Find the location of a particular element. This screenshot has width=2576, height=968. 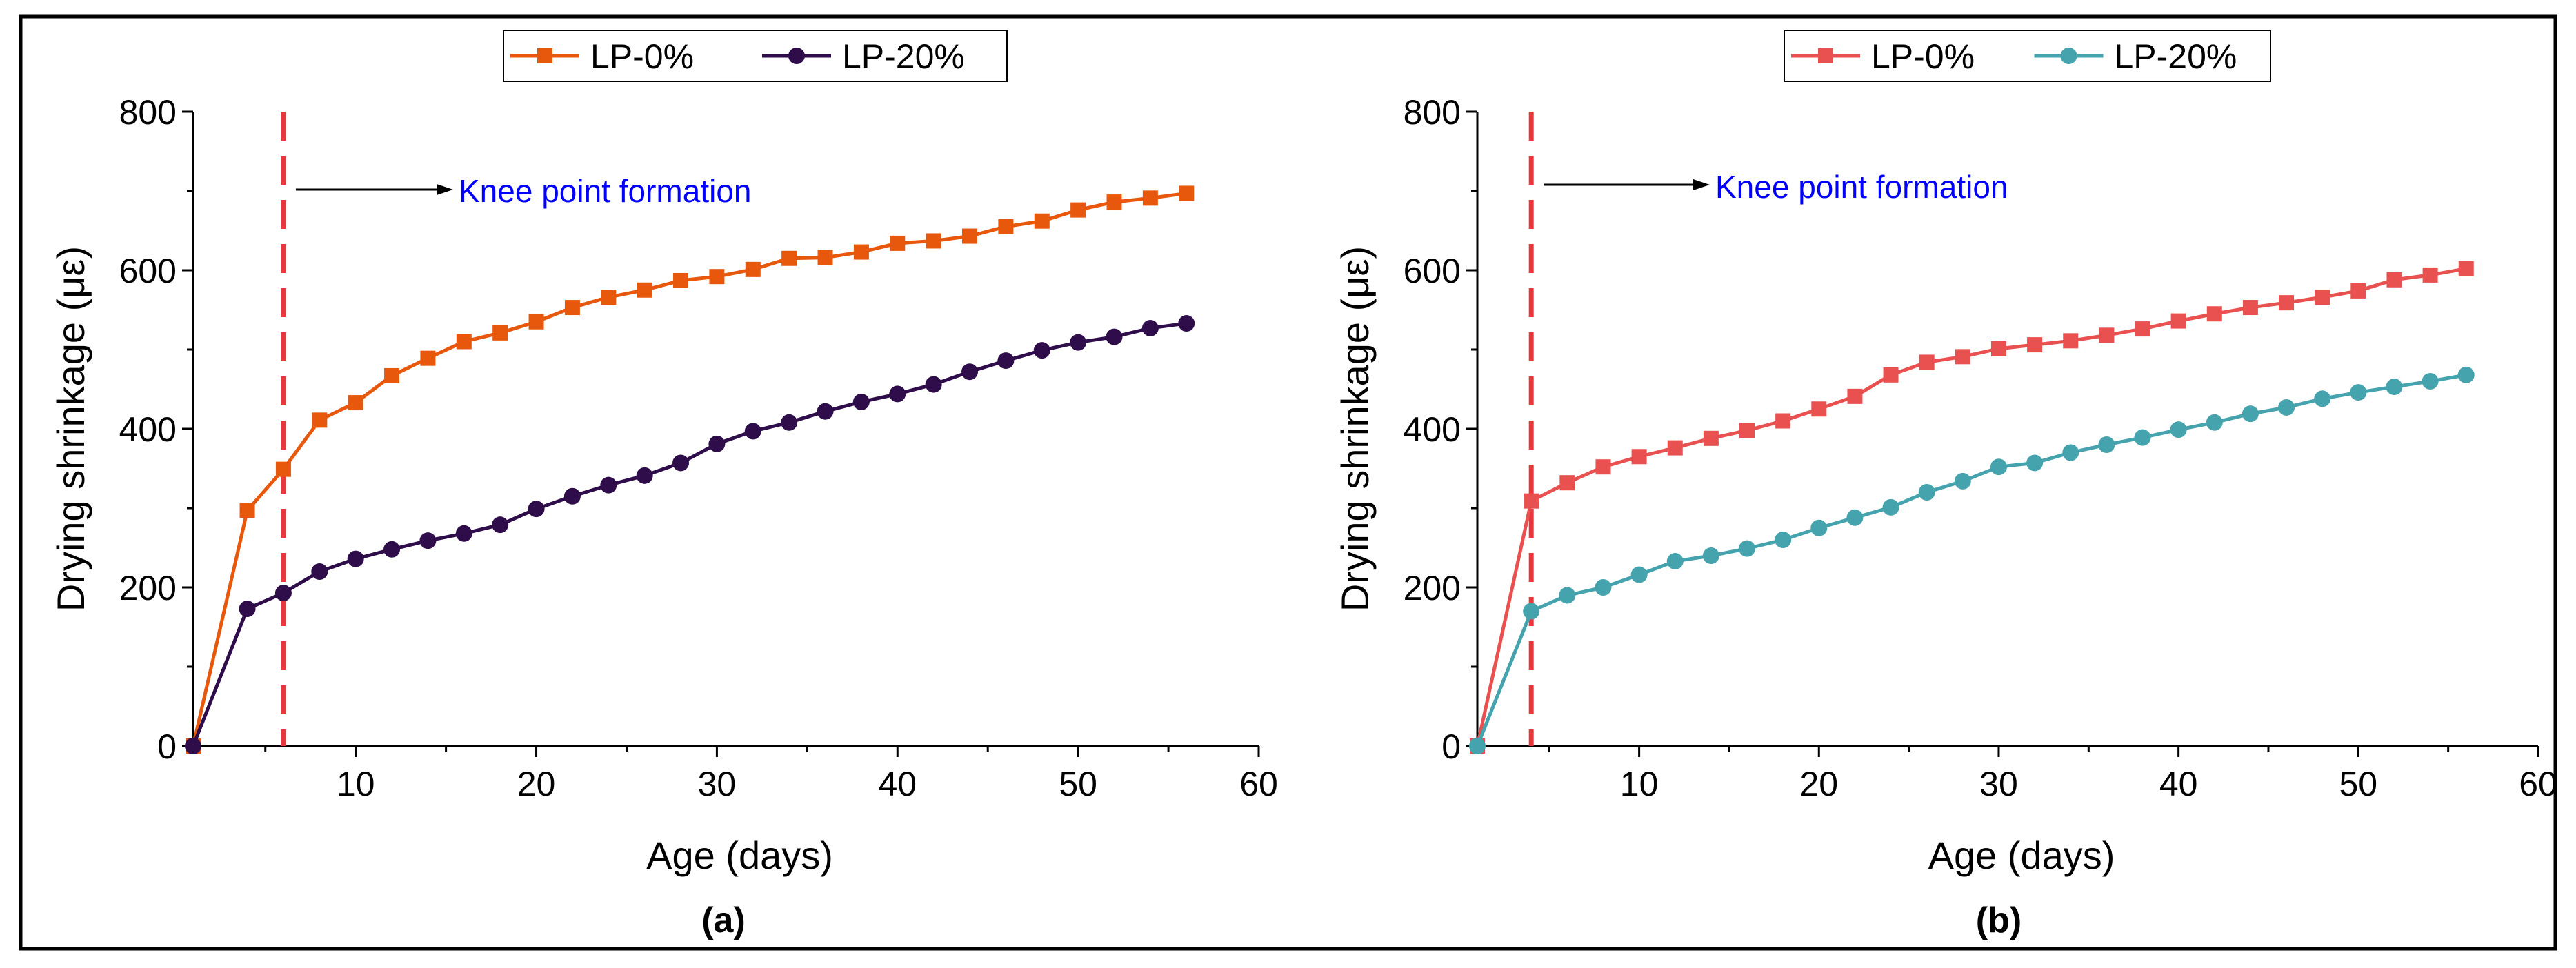

y-tick-label: 200 is located at coordinates (1432, 588).